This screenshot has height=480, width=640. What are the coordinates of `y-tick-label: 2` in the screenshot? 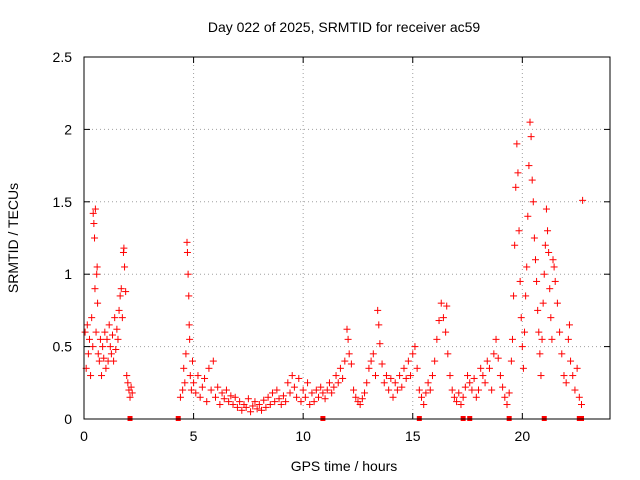 It's located at (68, 129).